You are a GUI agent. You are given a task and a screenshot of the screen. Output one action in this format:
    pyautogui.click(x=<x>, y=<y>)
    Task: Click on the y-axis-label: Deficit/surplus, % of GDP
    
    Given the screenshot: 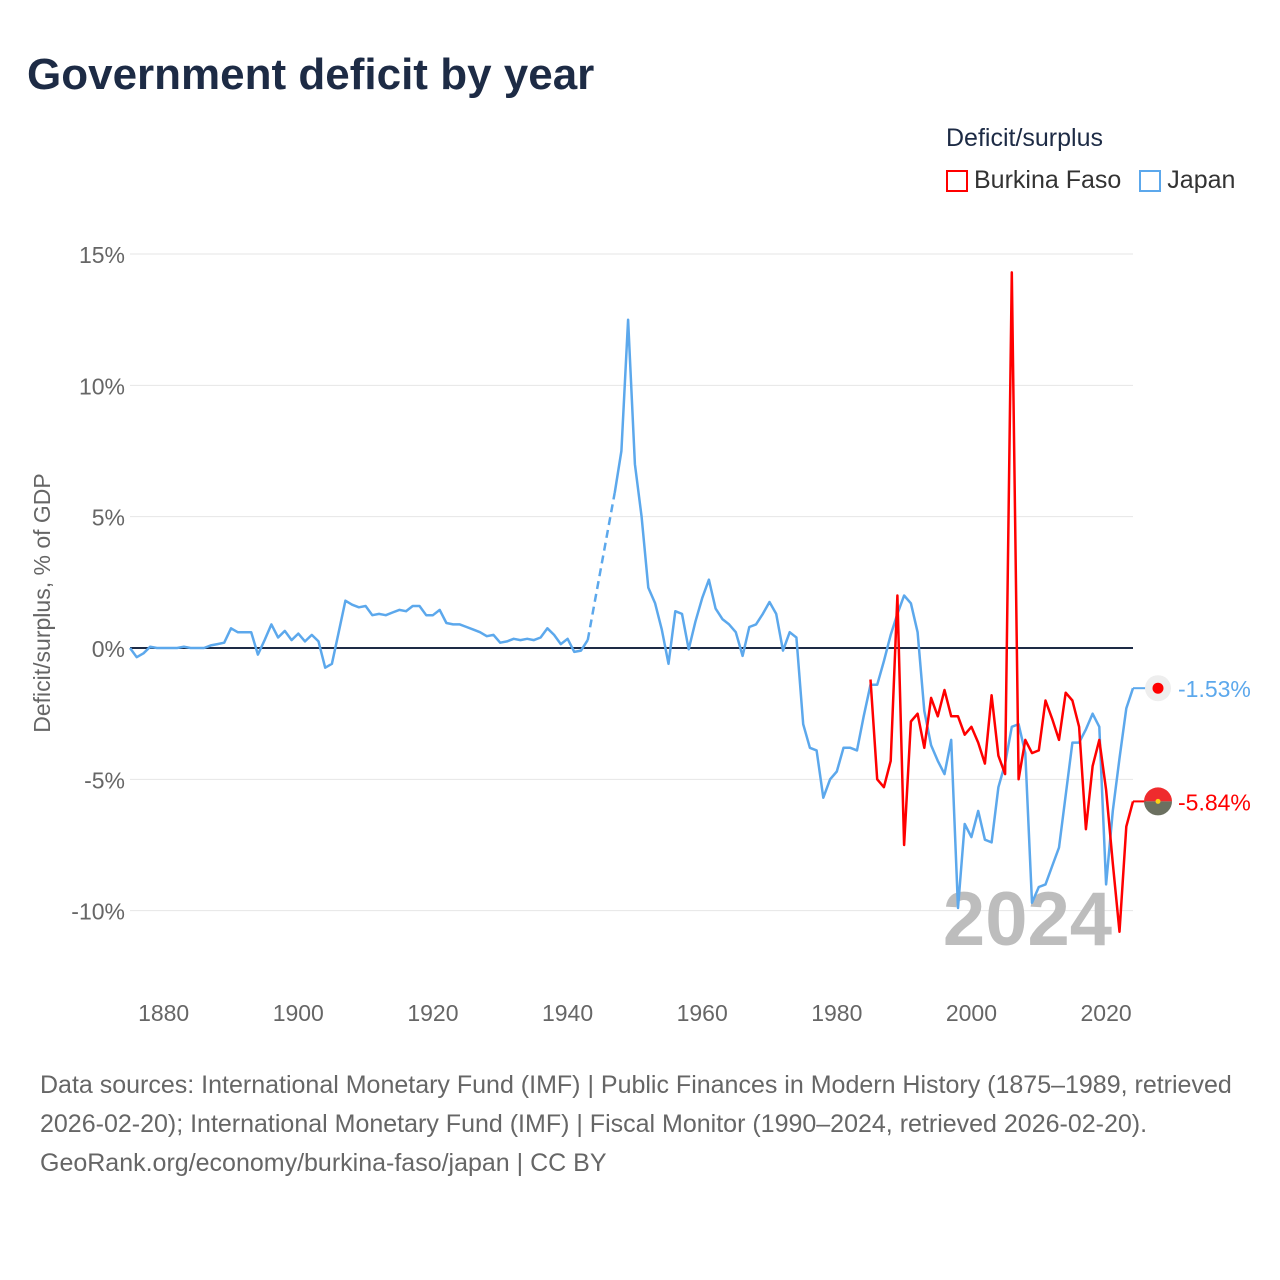 What is the action you would take?
    pyautogui.click(x=42, y=602)
    